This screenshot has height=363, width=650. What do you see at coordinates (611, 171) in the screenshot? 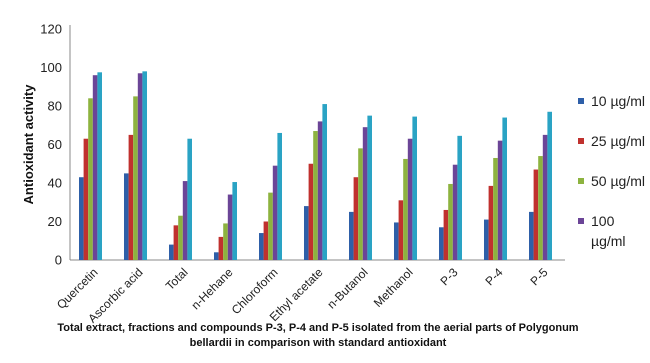
I see `legend: 10 µg/ml 25 µg/ml 50 µg/ml 100 µg/ml` at bounding box center [611, 171].